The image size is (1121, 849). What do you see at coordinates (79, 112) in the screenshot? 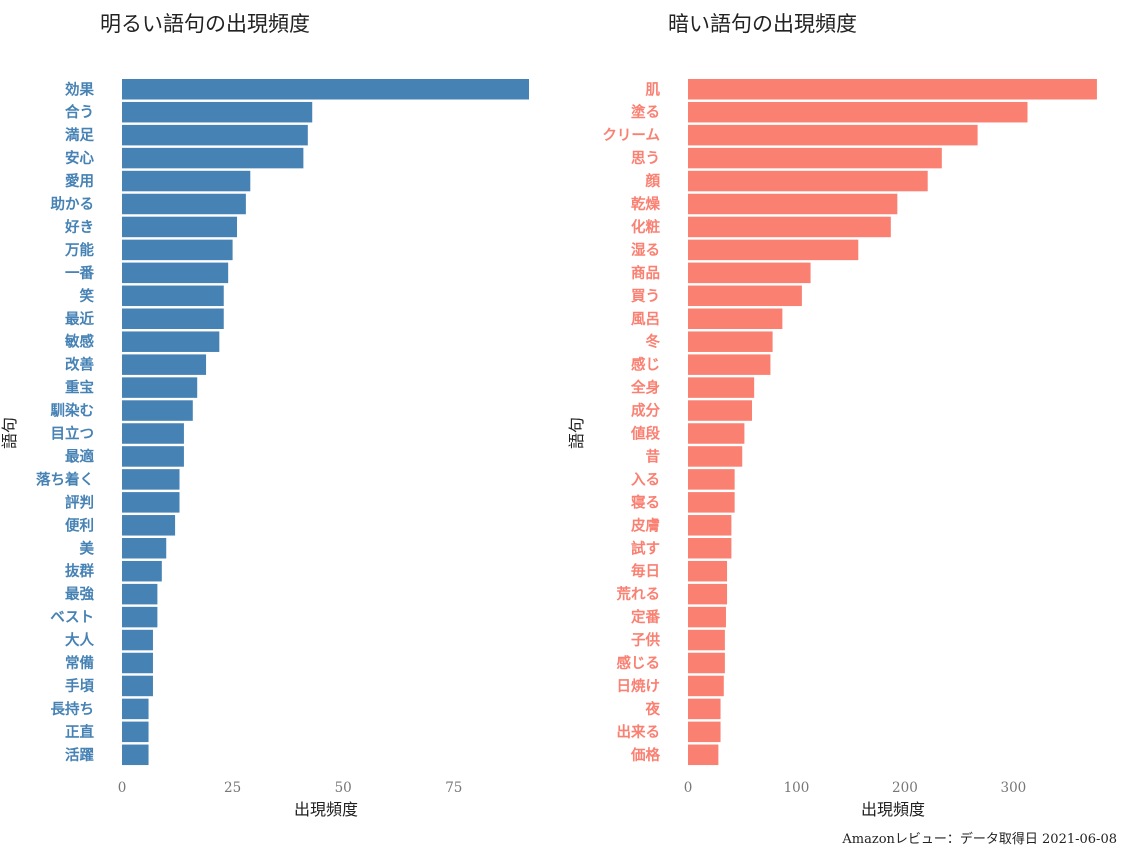
I see `category-label: 合う` at bounding box center [79, 112].